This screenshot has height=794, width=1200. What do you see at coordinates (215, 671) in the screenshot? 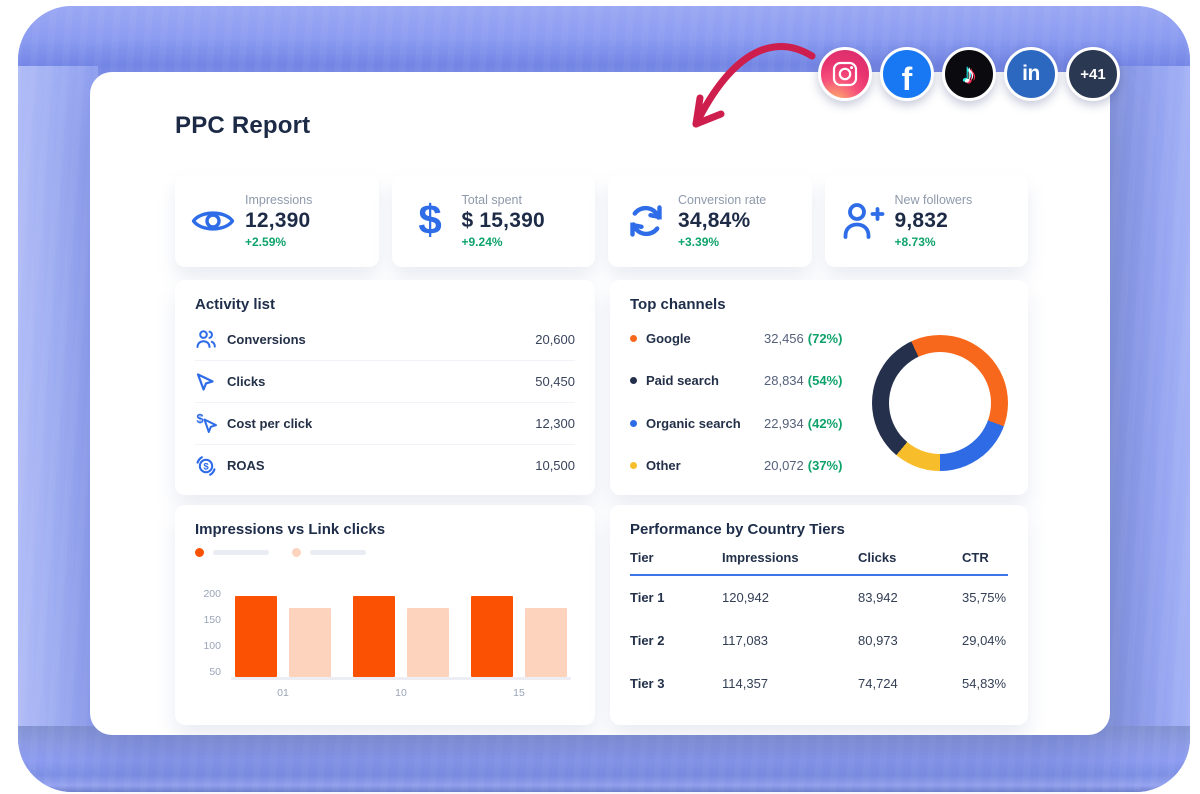
I see `y-tick-label: 50` at bounding box center [215, 671].